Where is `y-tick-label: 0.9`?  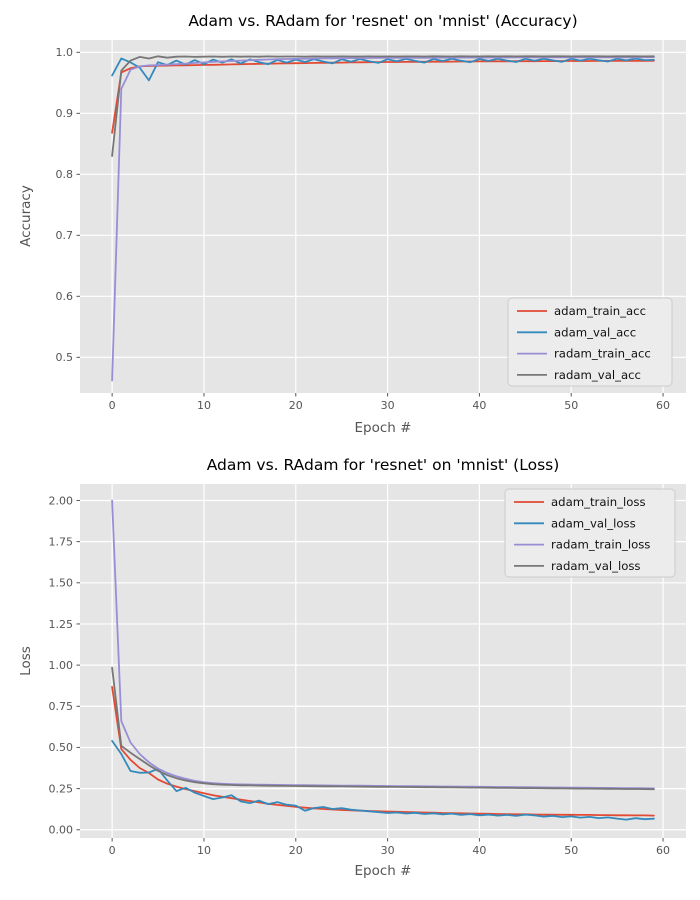
y-tick-label: 0.9 is located at coordinates (65, 113).